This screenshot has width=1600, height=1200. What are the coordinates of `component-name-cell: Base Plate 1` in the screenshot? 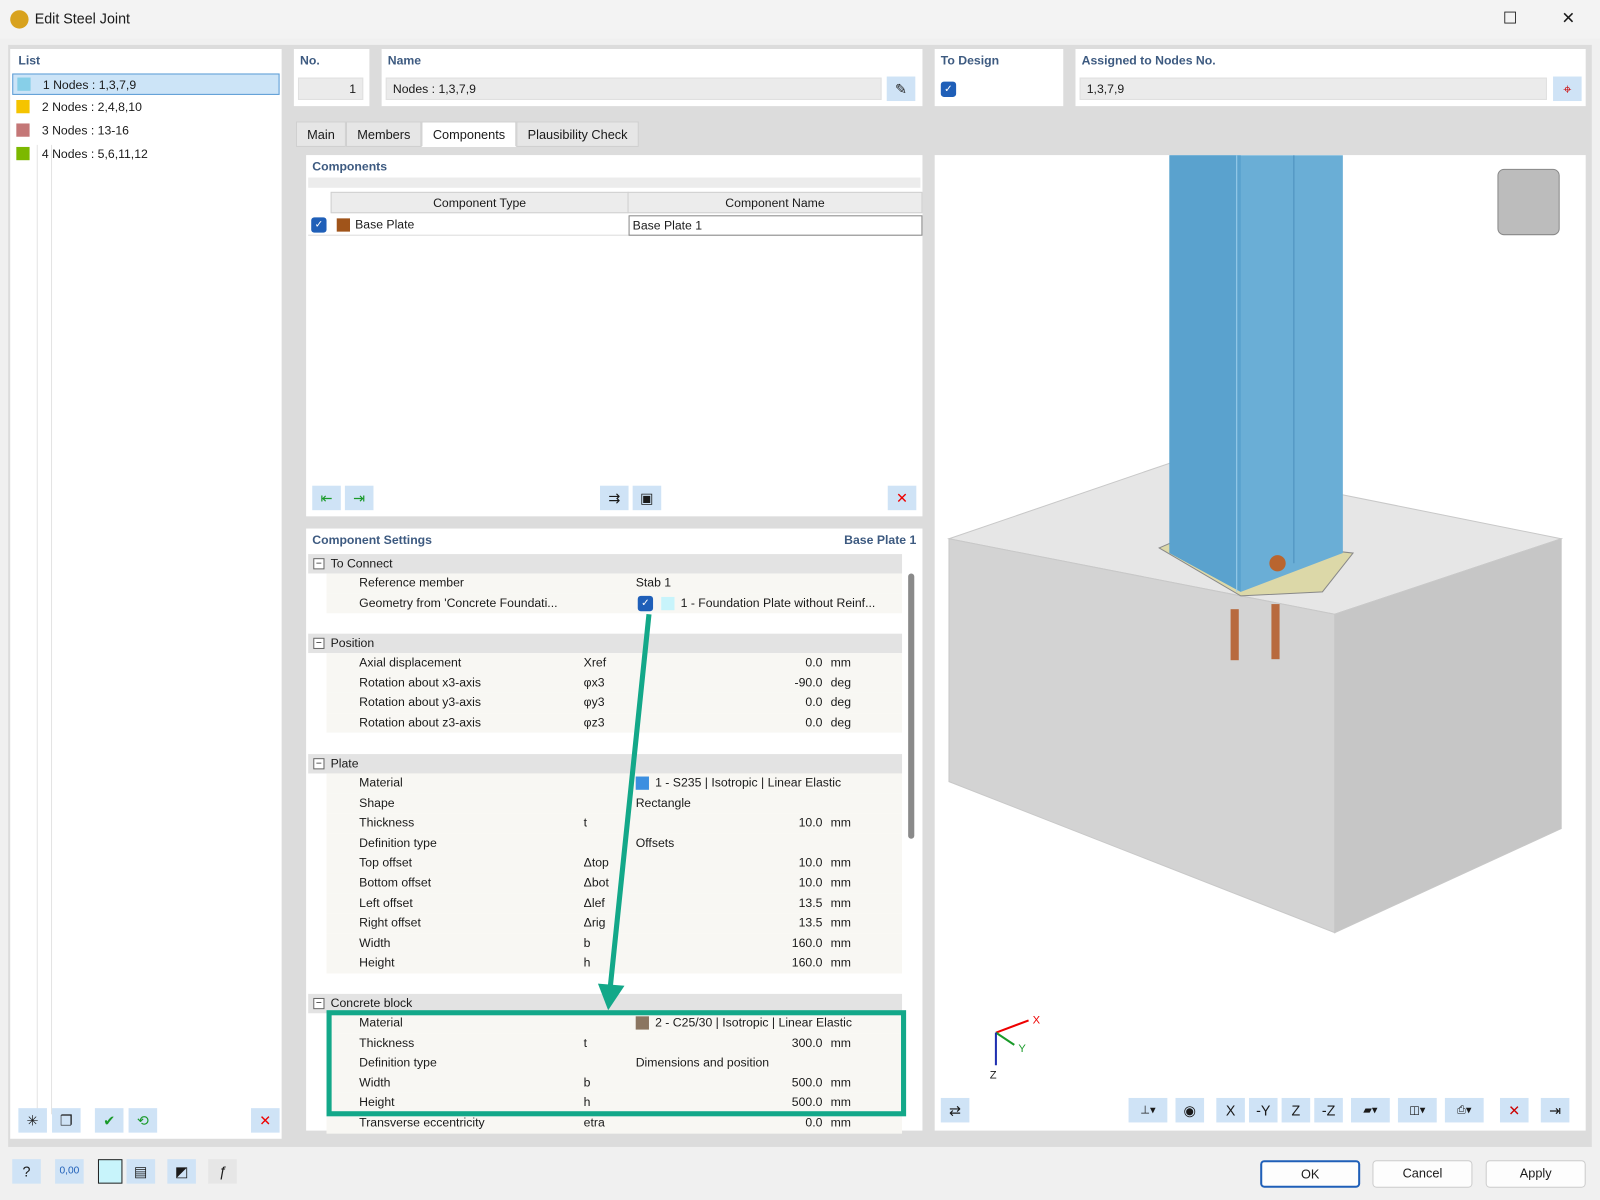 It's located at (775, 225).